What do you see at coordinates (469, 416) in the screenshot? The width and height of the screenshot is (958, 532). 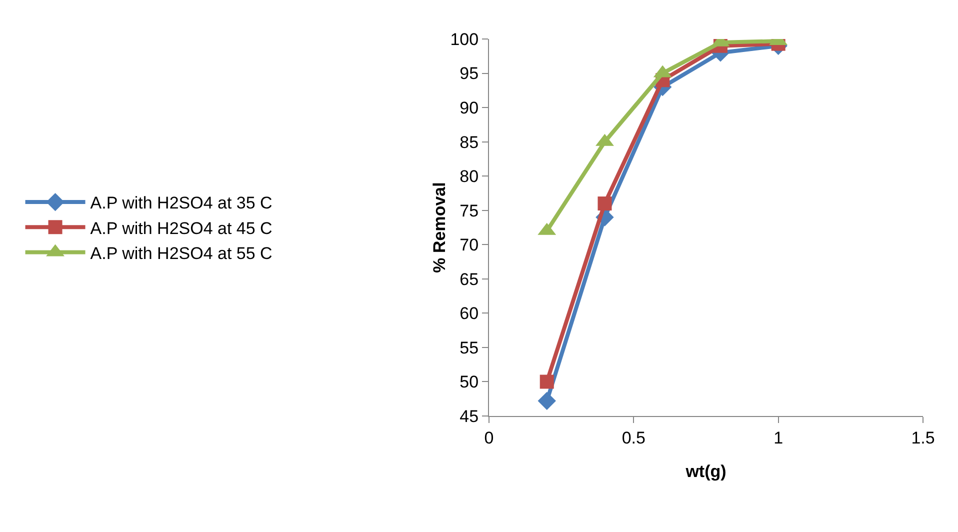 I see `y-tick-label: 45` at bounding box center [469, 416].